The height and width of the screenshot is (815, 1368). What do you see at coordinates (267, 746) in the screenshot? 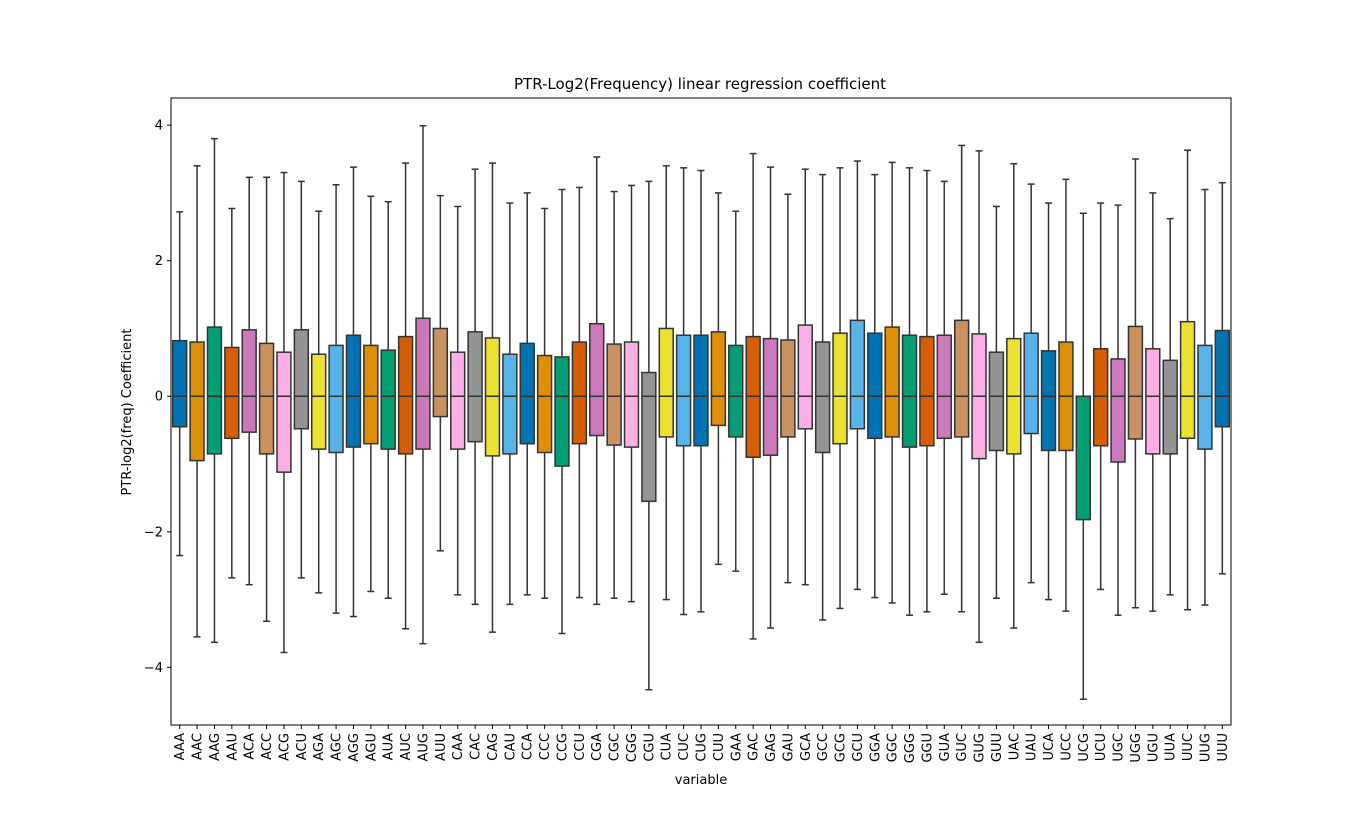
I see `x-tick-label: ACC` at bounding box center [267, 746].